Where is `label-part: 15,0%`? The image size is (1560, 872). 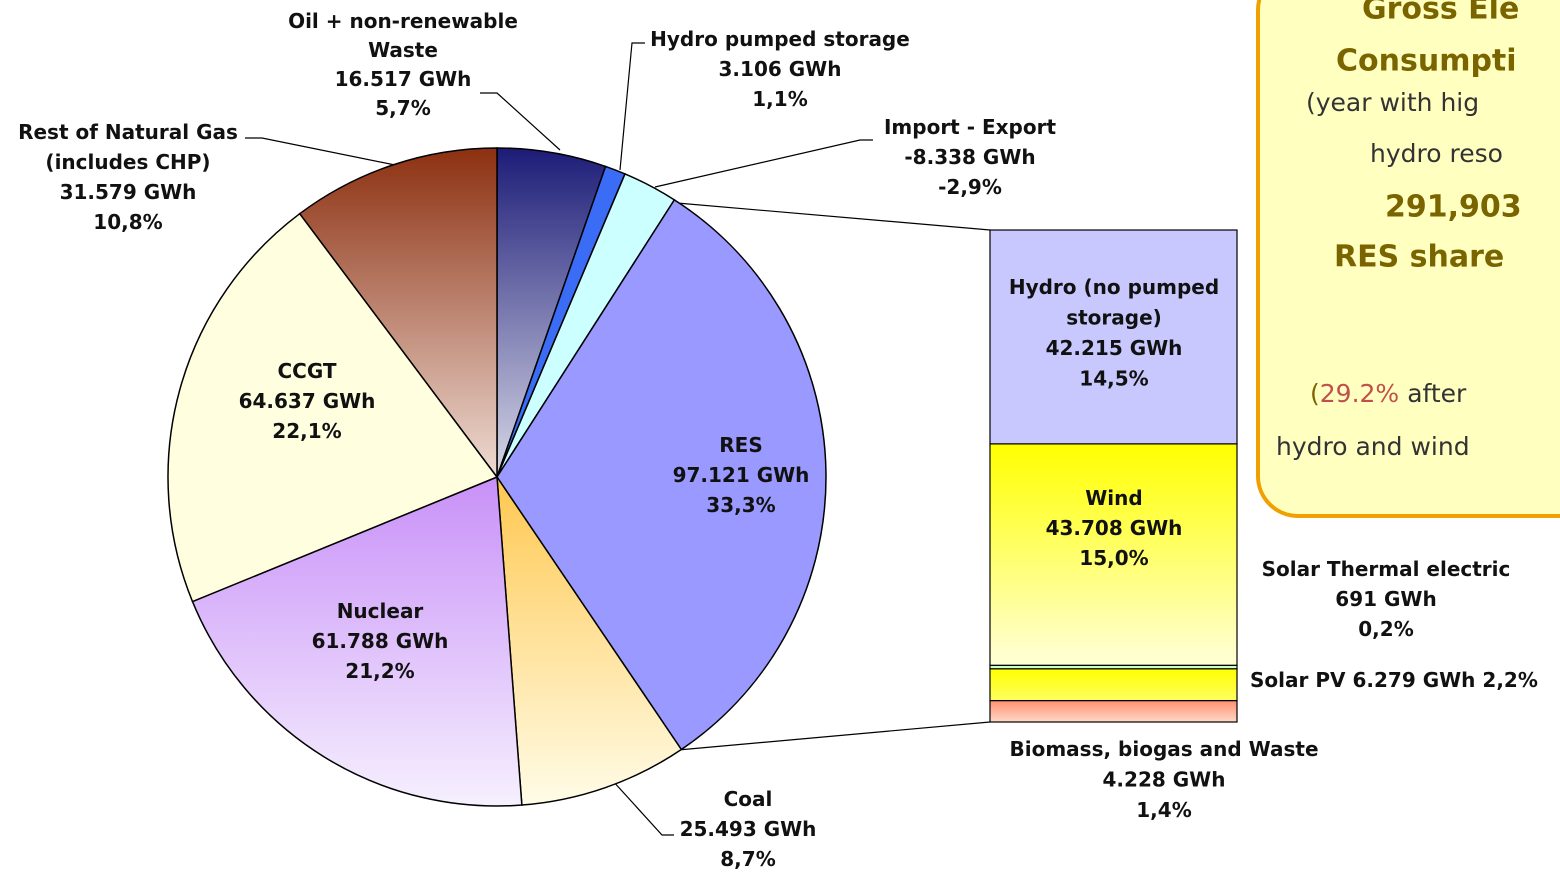
label-part: 15,0% is located at coordinates (1113, 558).